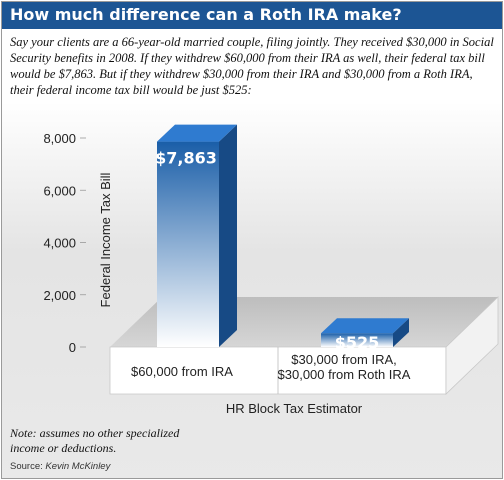  I want to click on source-name: Kevin McKinley, so click(78, 466).